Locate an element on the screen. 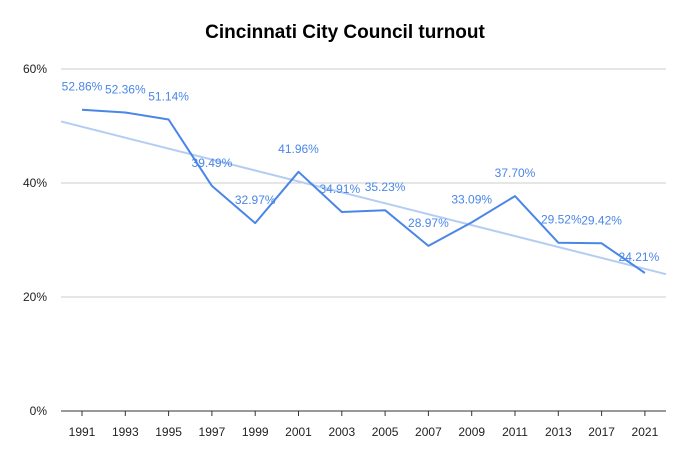 This screenshot has height=461, width=690. data-label: 52.86% is located at coordinates (82, 87).